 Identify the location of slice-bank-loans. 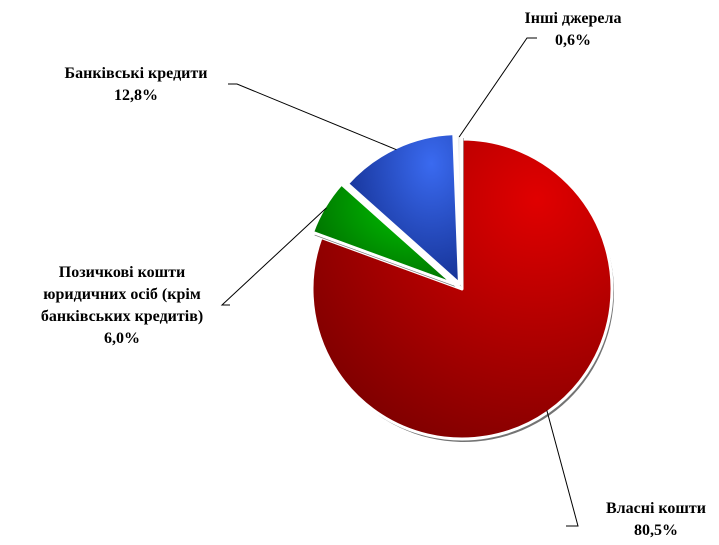
(403, 209).